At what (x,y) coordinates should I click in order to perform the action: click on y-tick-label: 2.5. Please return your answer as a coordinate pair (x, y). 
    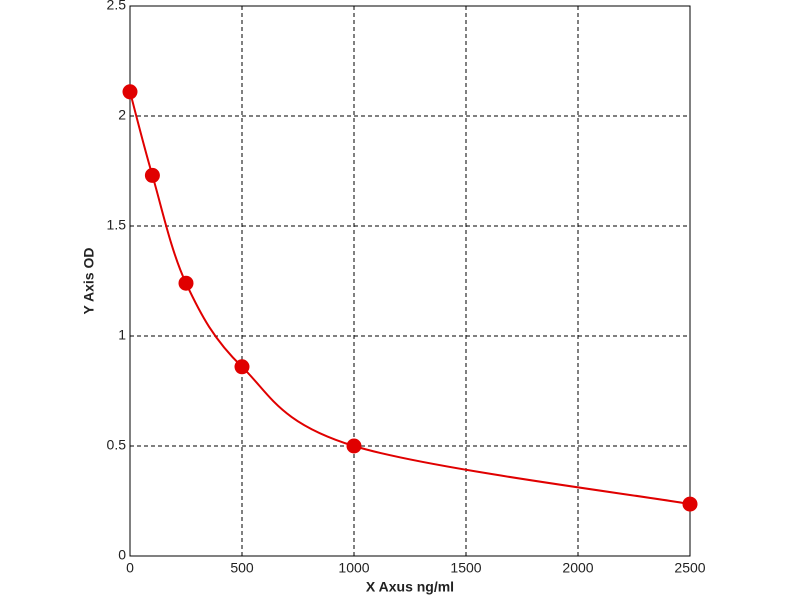
    Looking at the image, I should click on (117, 6).